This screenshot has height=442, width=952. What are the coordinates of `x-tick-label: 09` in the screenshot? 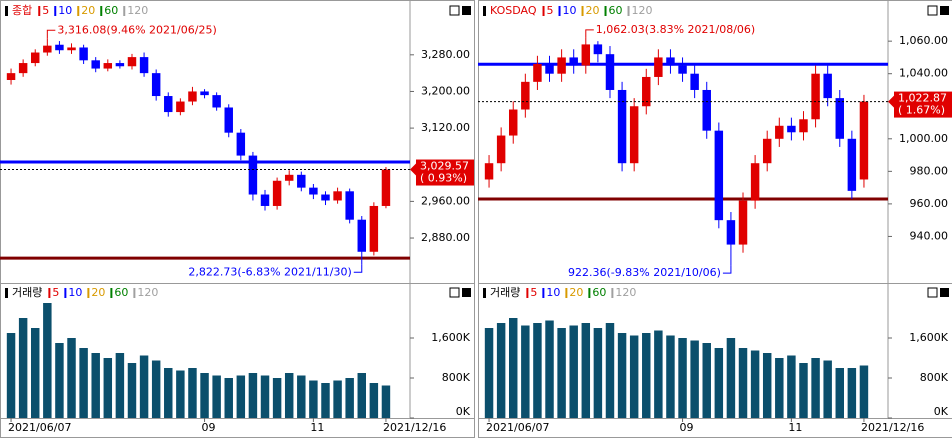 It's located at (209, 427).